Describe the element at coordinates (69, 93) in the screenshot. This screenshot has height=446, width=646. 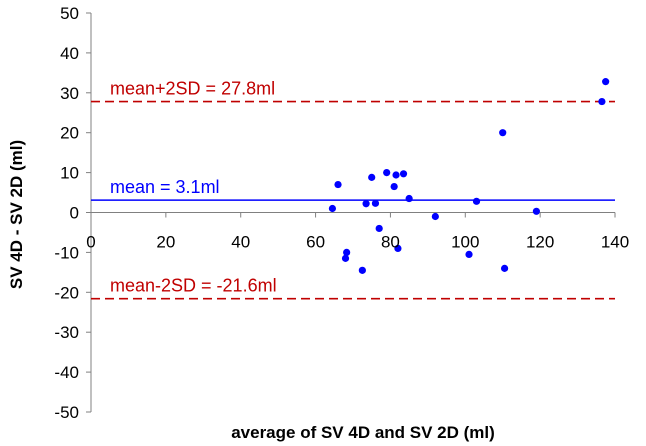
I see `y-tick-label: 30` at that location.